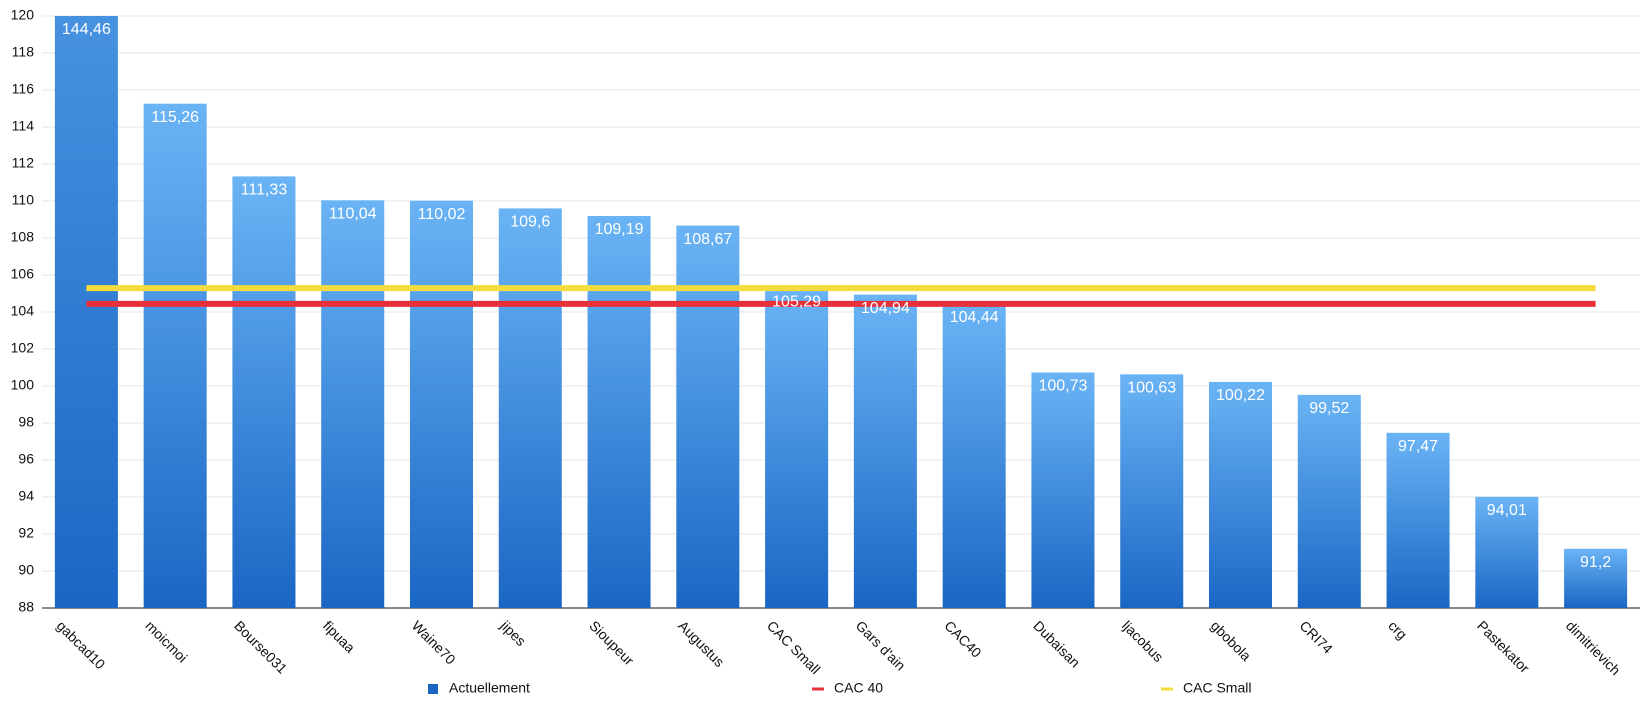  What do you see at coordinates (26, 607) in the screenshot?
I see `y-tick-label: 88` at bounding box center [26, 607].